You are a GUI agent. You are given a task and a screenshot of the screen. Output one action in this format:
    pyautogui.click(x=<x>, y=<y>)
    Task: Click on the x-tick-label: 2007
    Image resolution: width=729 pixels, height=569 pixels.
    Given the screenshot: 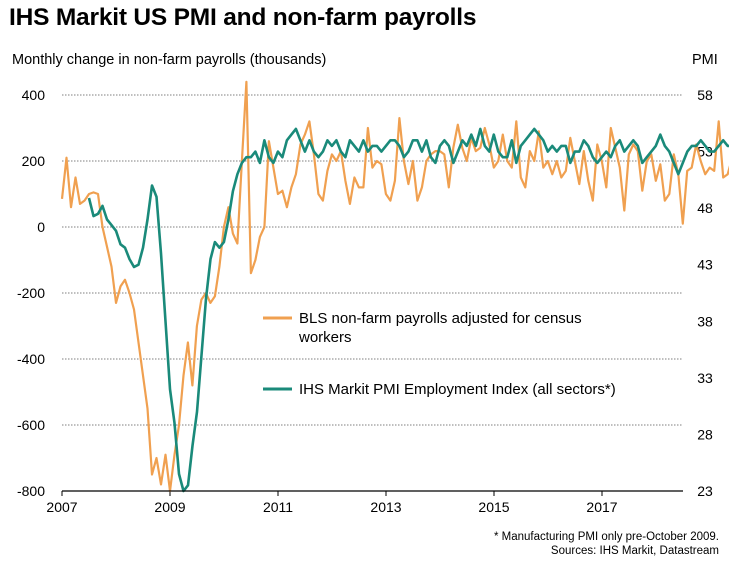 What is the action you would take?
    pyautogui.click(x=61, y=507)
    